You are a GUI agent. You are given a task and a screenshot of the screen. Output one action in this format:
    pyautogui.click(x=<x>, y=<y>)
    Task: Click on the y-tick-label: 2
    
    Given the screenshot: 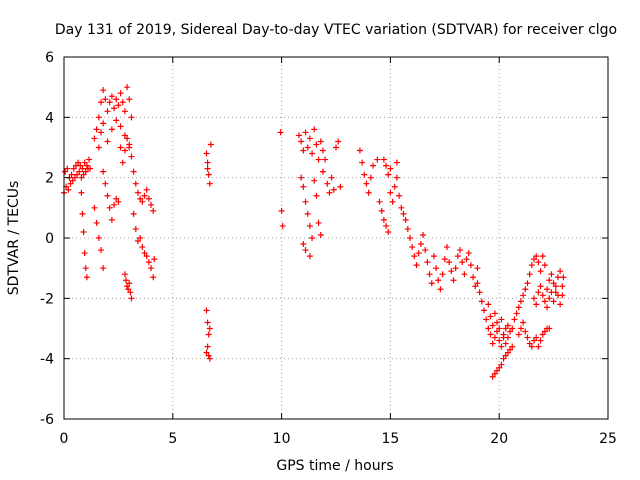 What is the action you would take?
    pyautogui.click(x=49, y=179)
    